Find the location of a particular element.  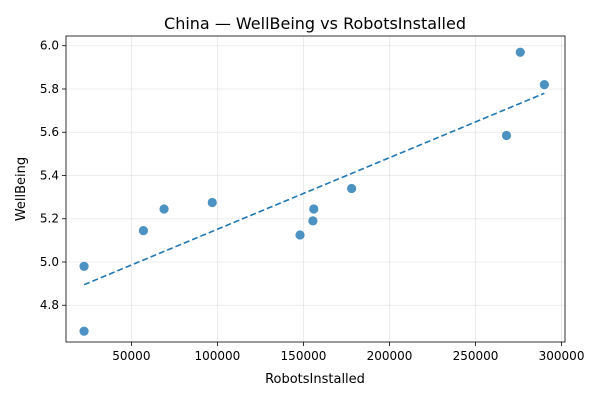

x-tick-label: 150000 is located at coordinates (304, 356).